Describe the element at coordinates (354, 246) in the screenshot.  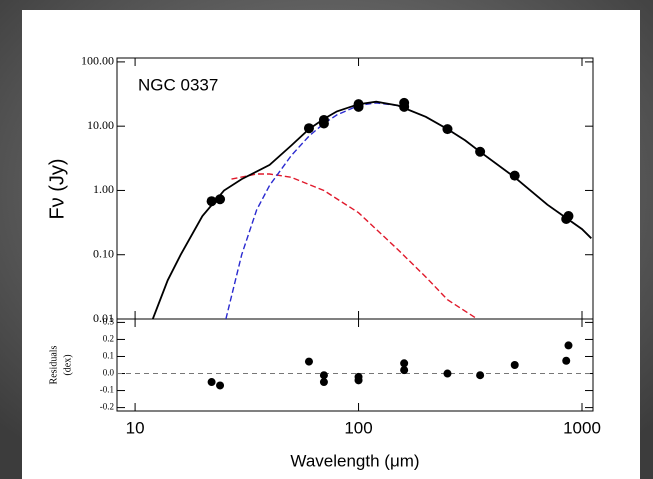
I see `model-line` at that location.